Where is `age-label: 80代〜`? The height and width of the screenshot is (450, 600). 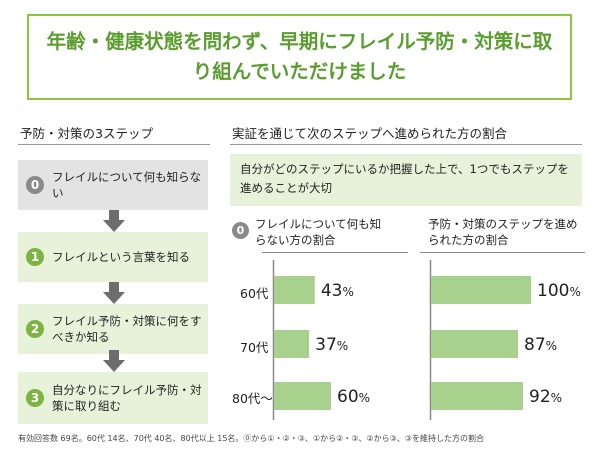 age-label: 80代〜 is located at coordinates (252, 398).